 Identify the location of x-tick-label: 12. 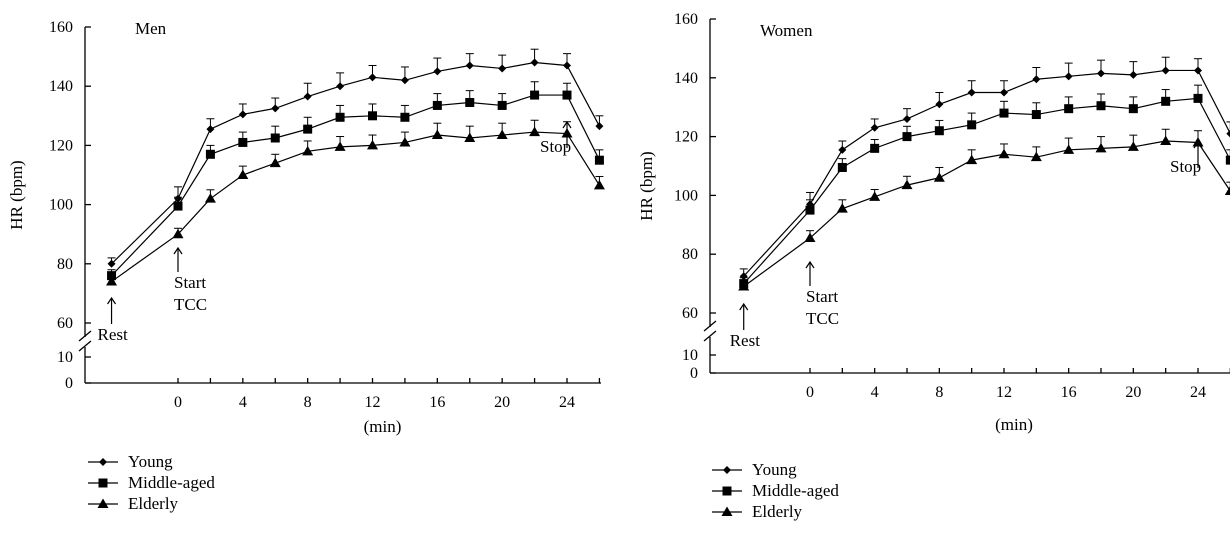
(373, 402).